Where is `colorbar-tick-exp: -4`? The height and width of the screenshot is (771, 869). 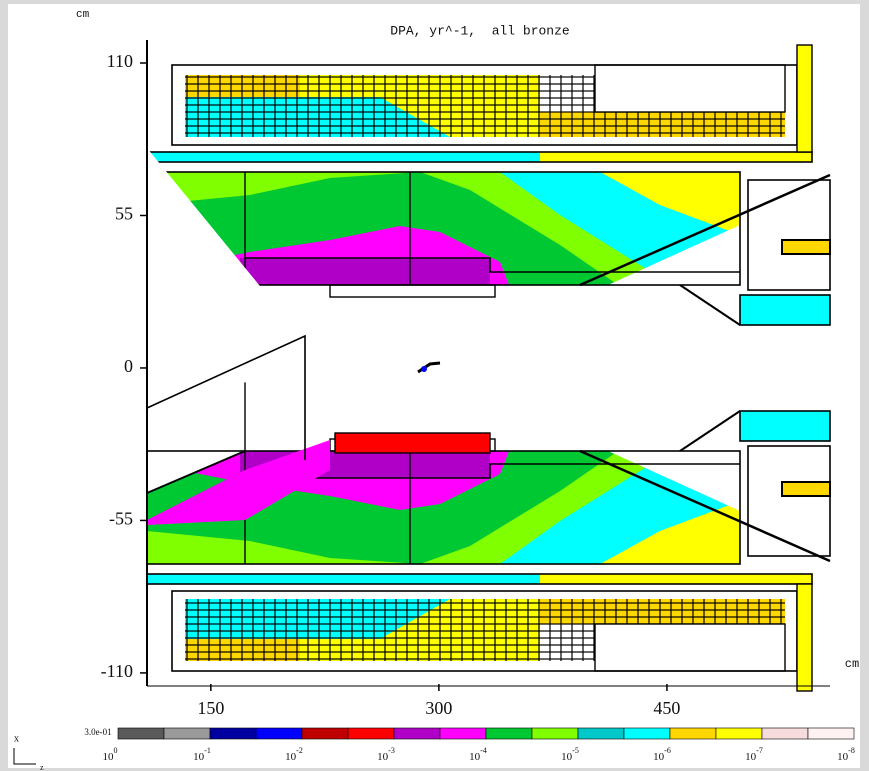 colorbar-tick-exp: -4 is located at coordinates (483, 750).